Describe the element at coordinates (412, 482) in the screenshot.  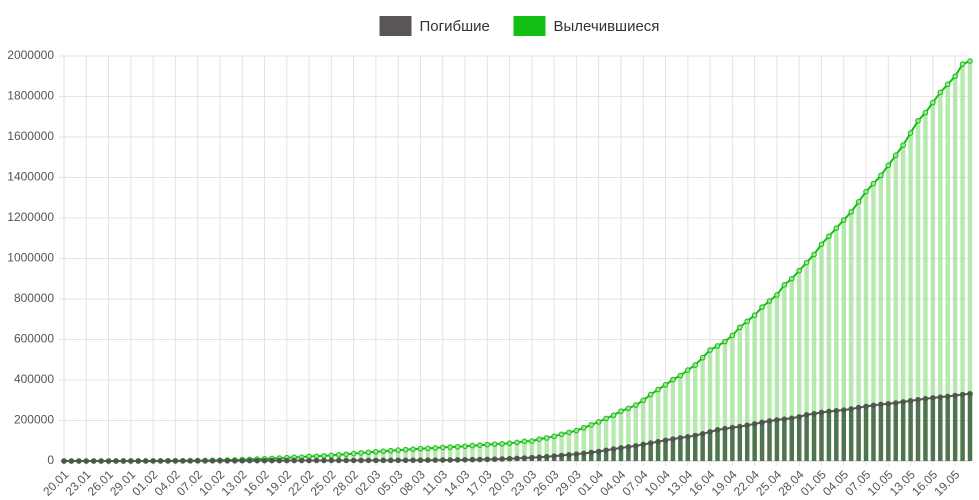
I see `x-tick-label: 08.03` at that location.